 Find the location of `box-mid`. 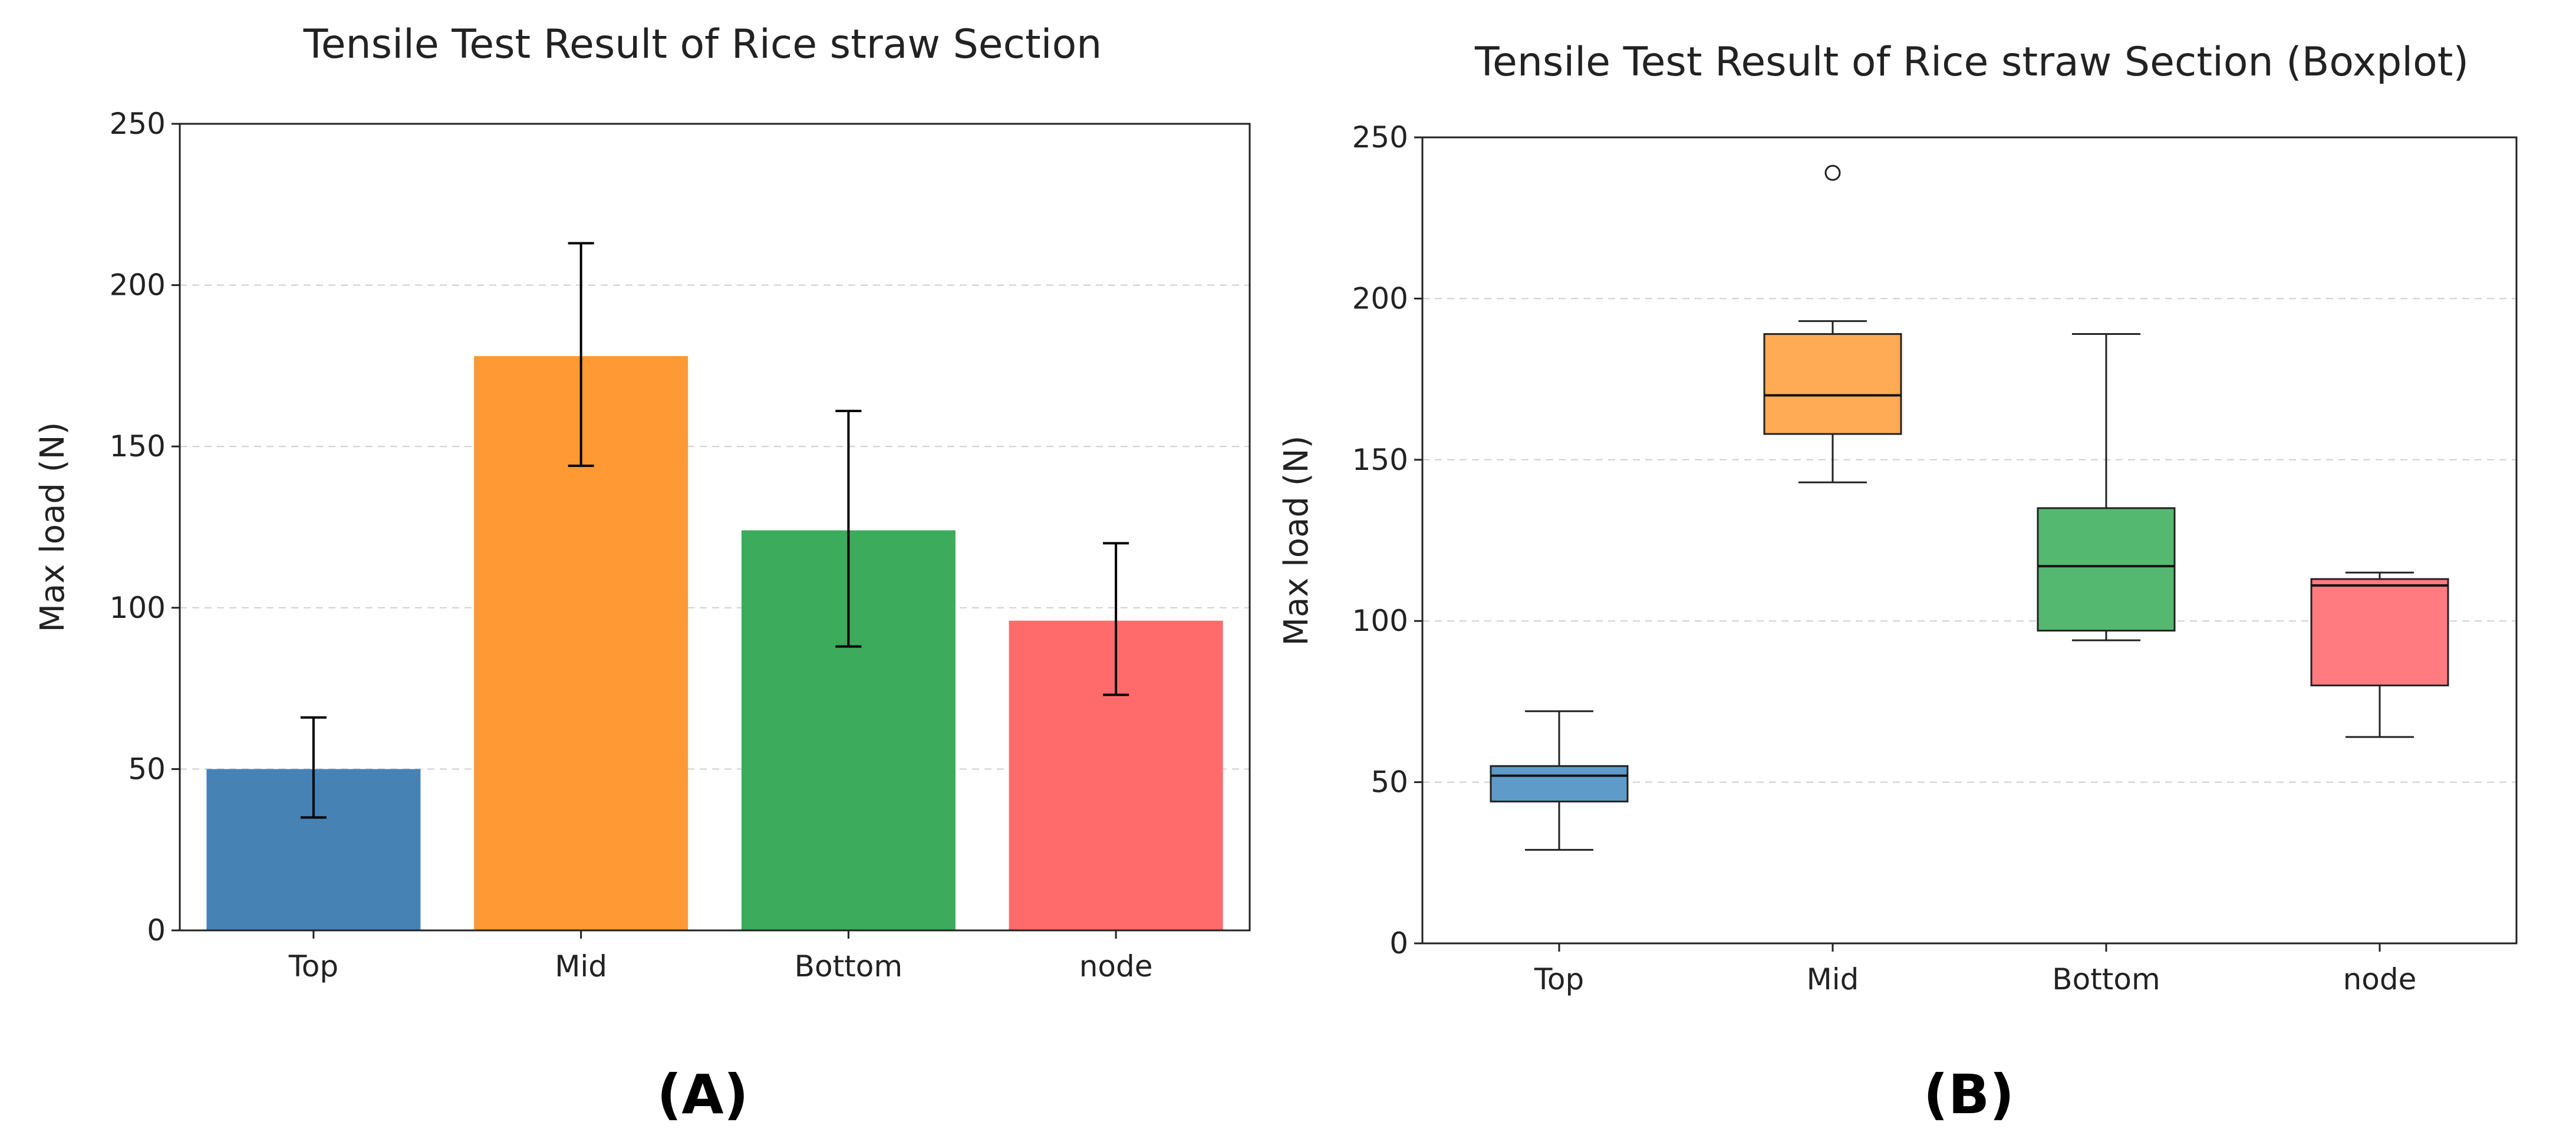

box-mid is located at coordinates (1832, 384).